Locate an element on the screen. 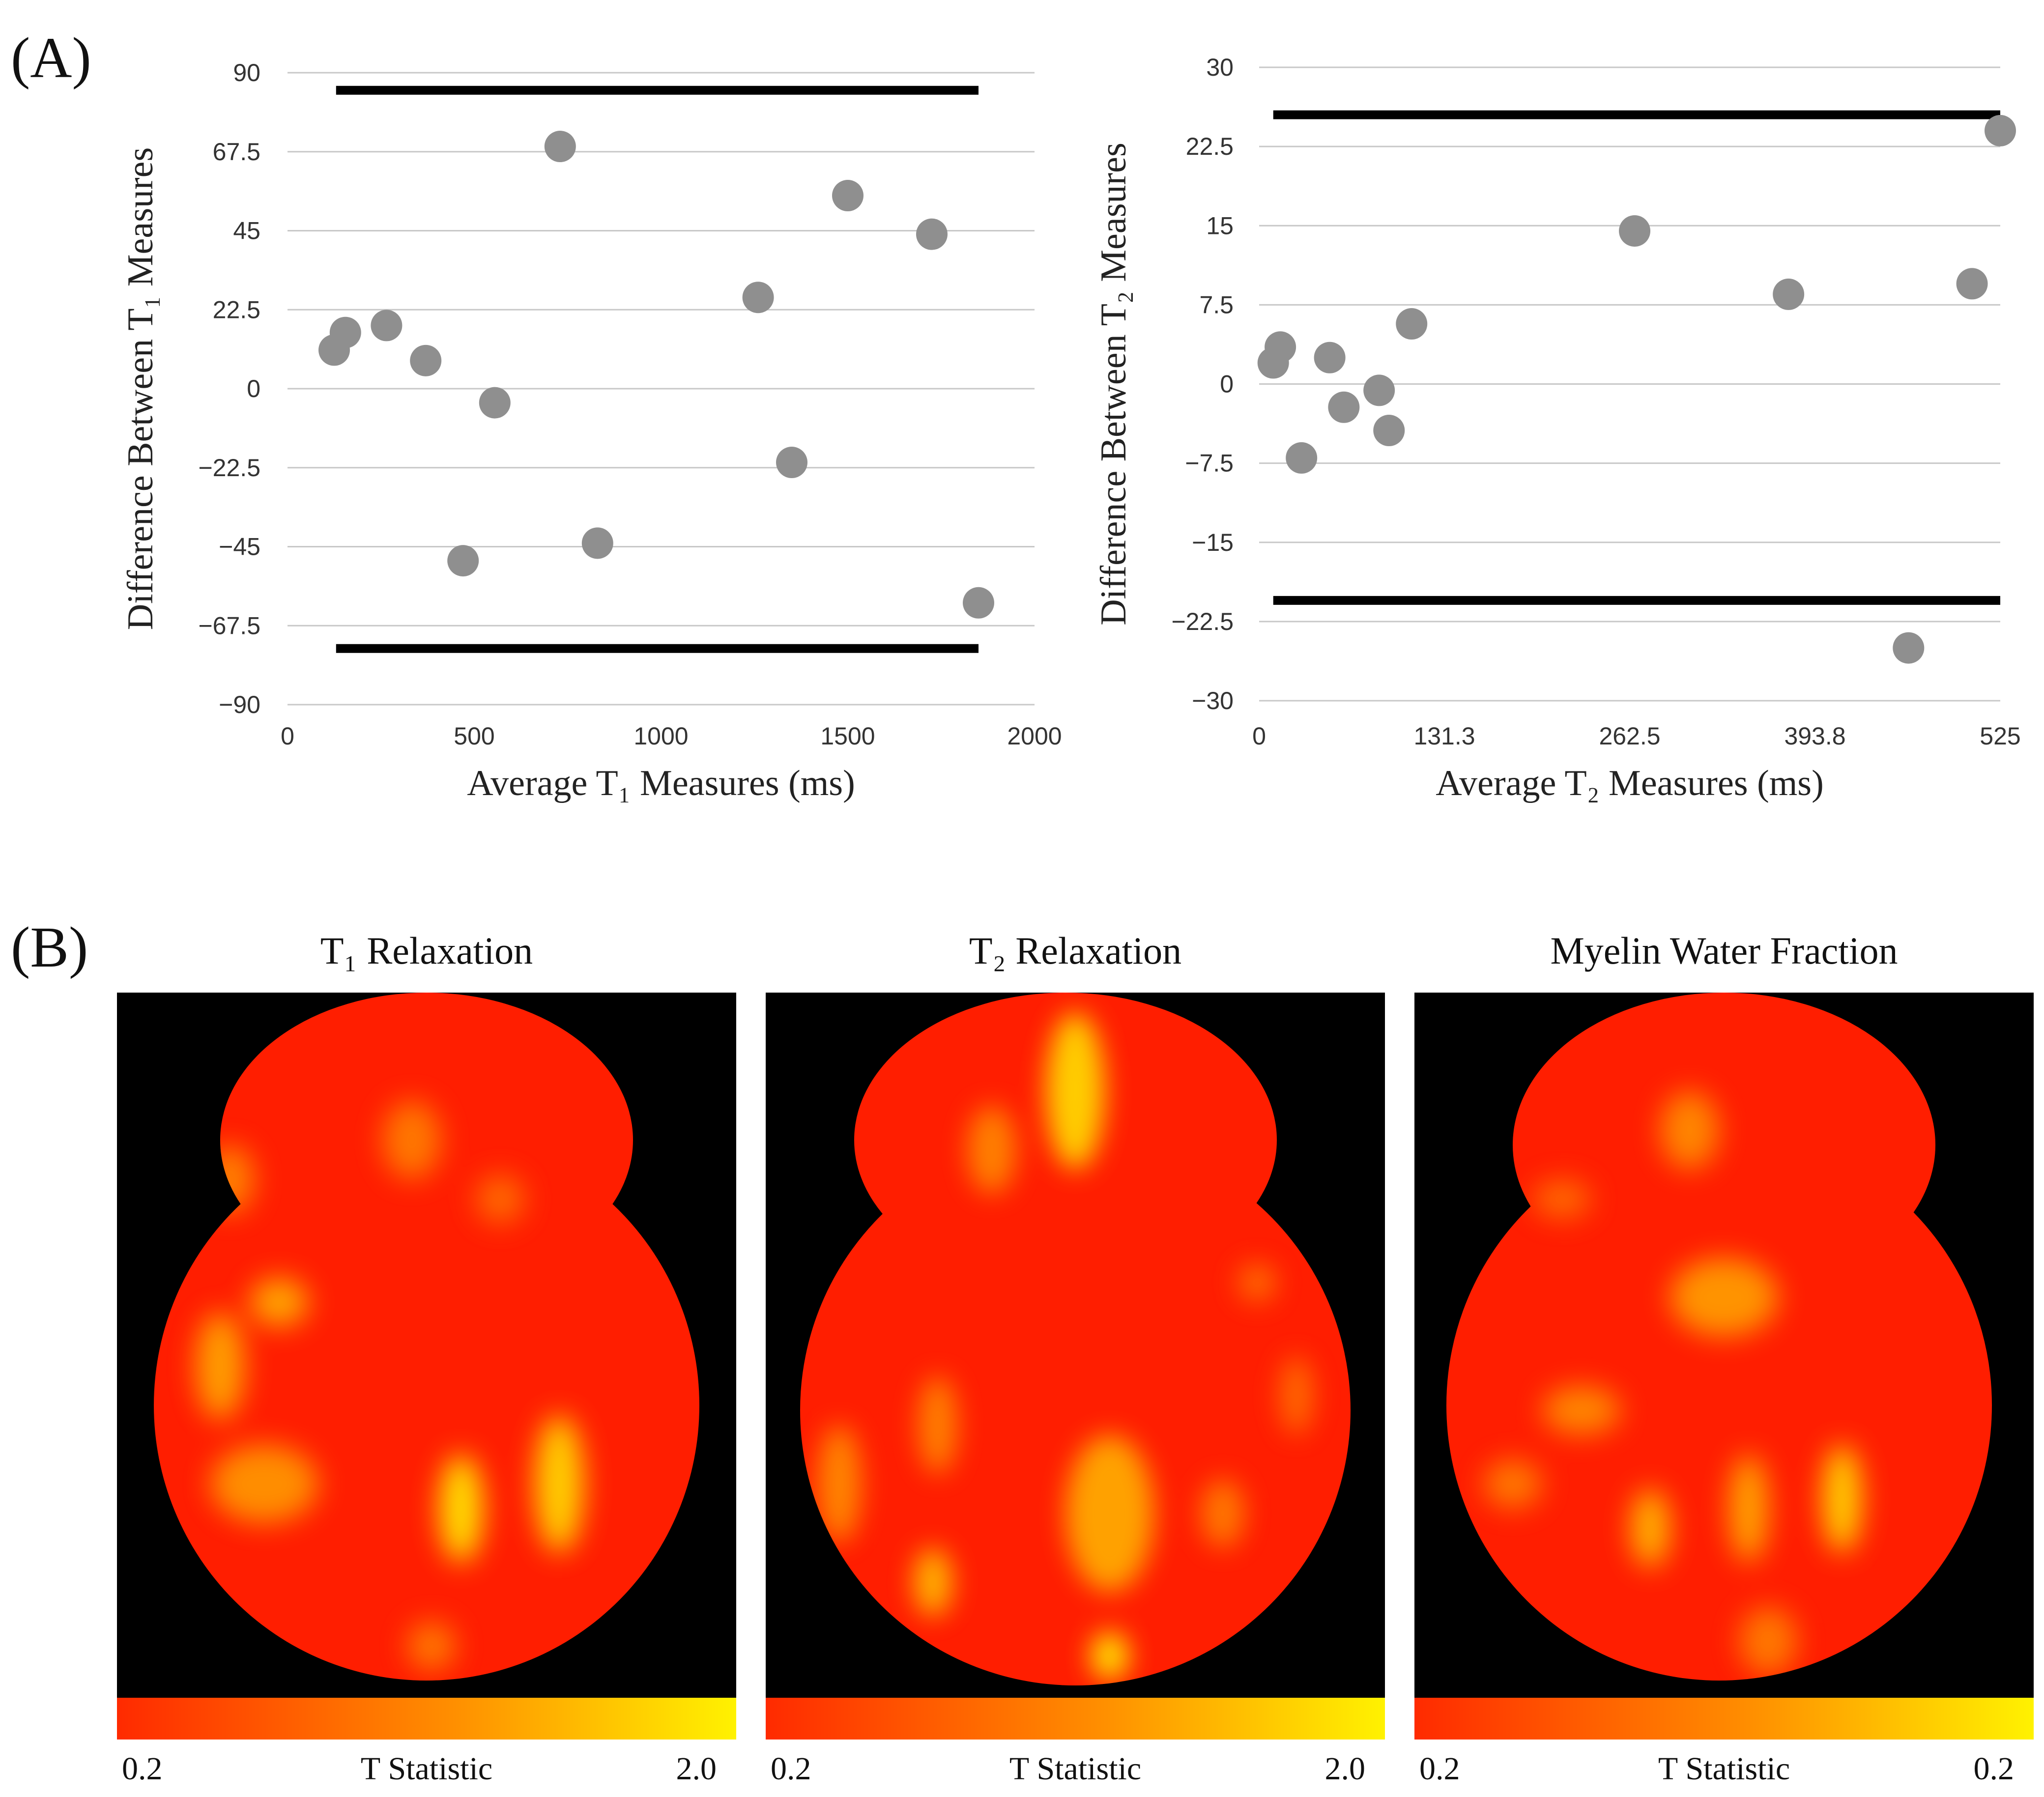 This screenshot has width=2044, height=1797. y-tick-label: −7.5 is located at coordinates (1209, 463).